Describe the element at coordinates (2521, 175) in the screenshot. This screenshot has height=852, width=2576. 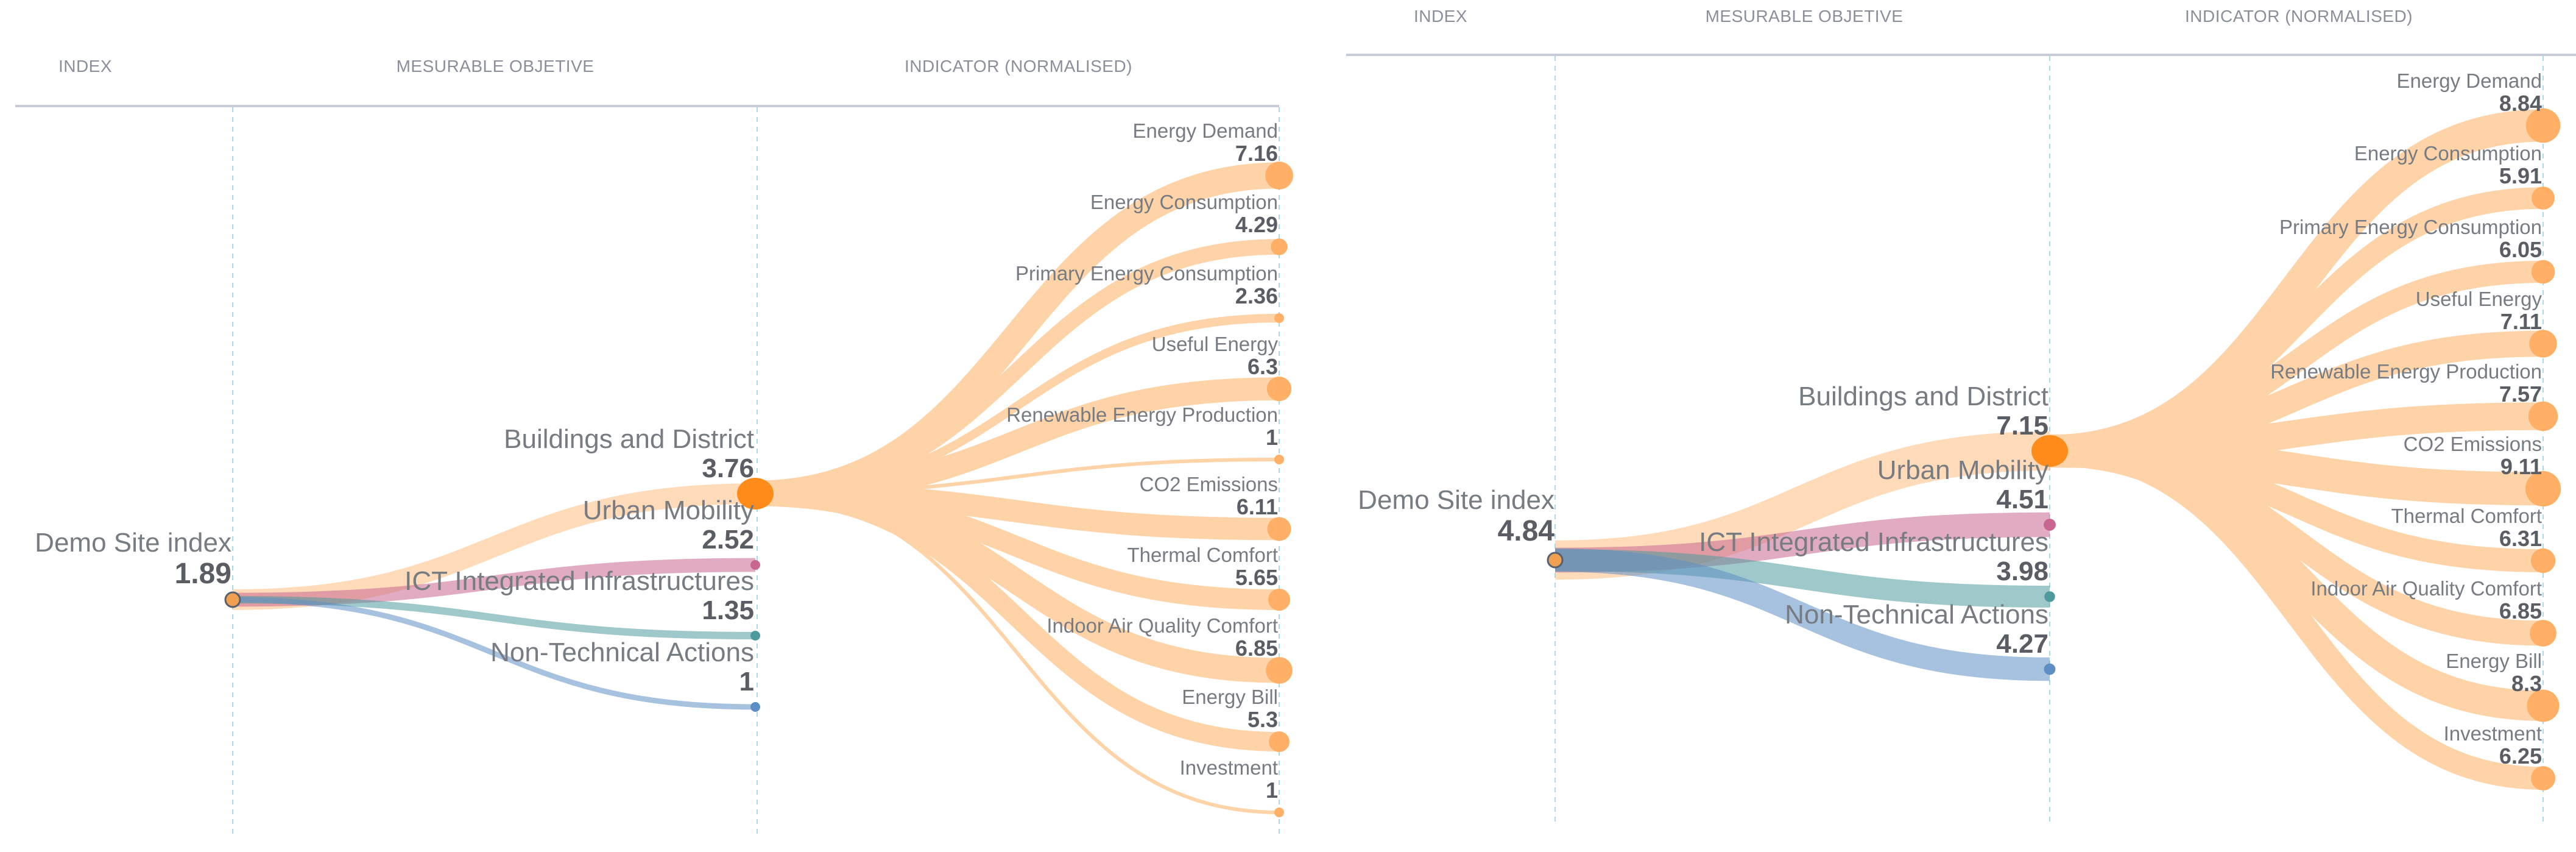
I see `indicator-value-energy-consumption: 5.91` at that location.